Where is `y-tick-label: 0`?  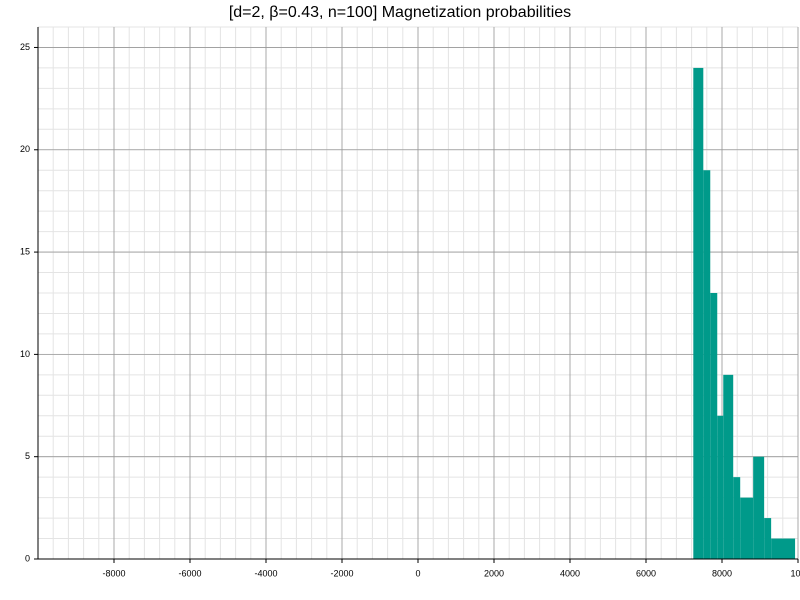
y-tick-label: 0 is located at coordinates (27, 558).